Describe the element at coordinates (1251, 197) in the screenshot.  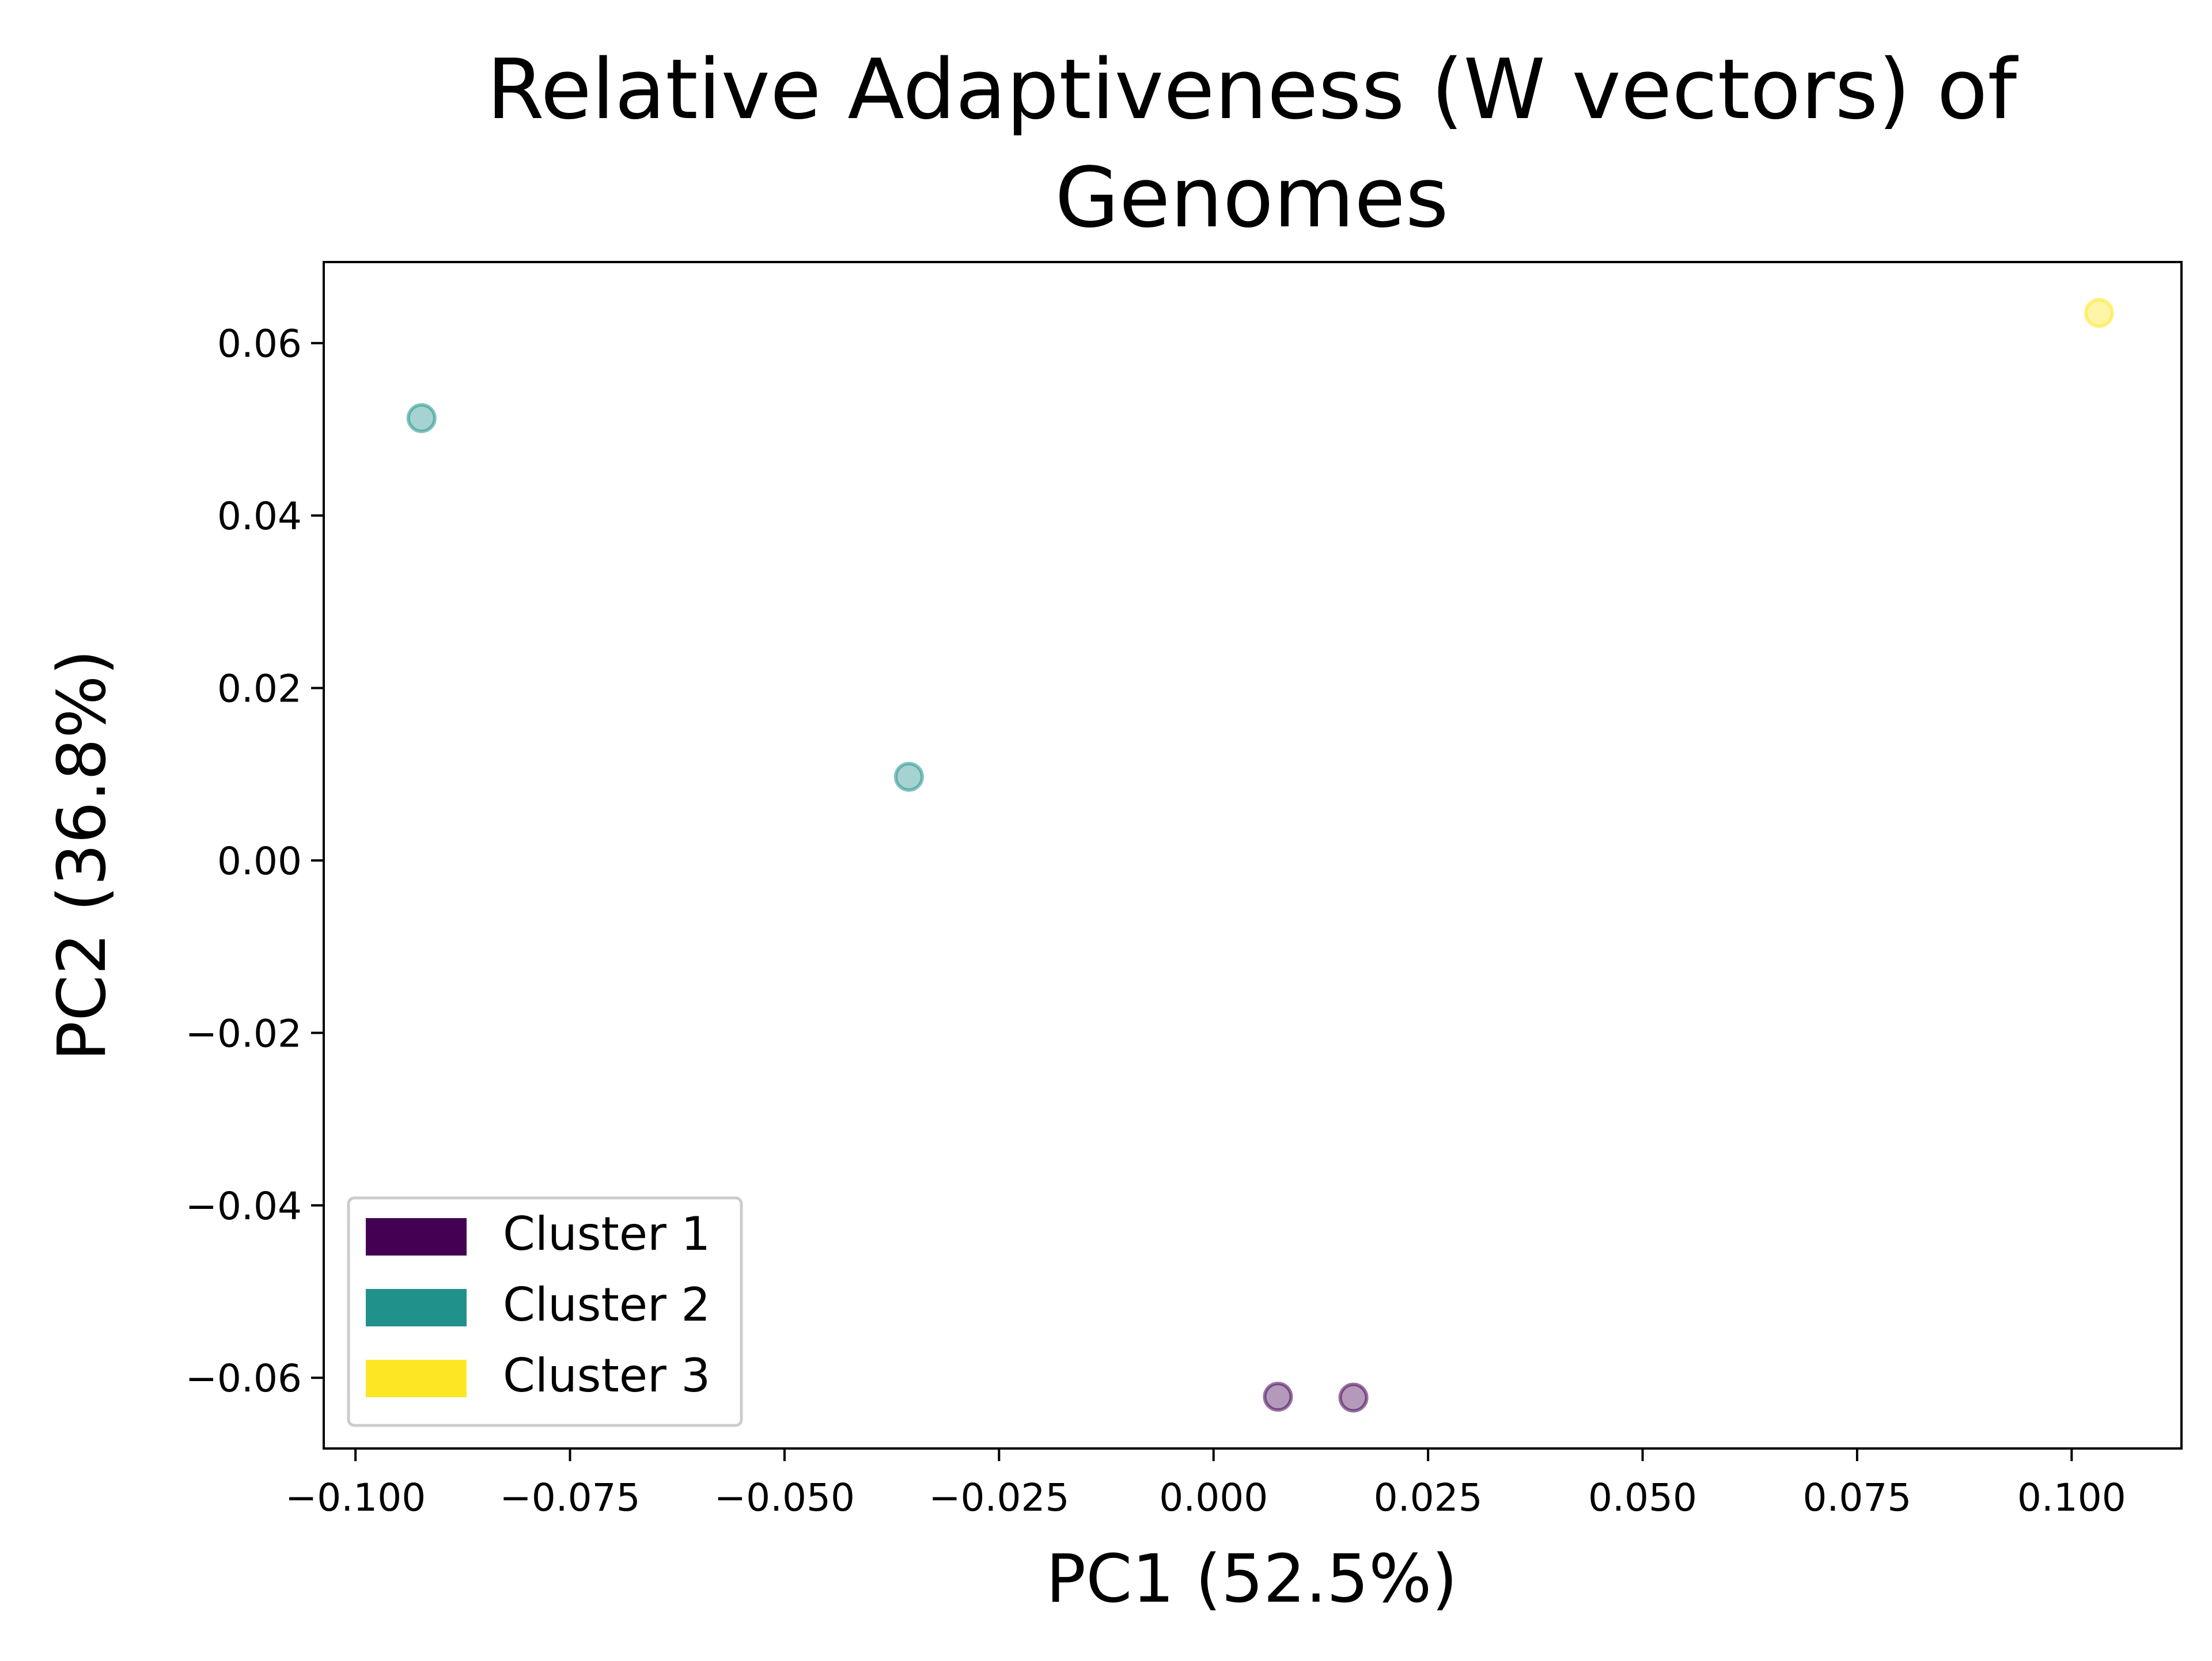
I see `chart-title-line-2: Genomes` at that location.